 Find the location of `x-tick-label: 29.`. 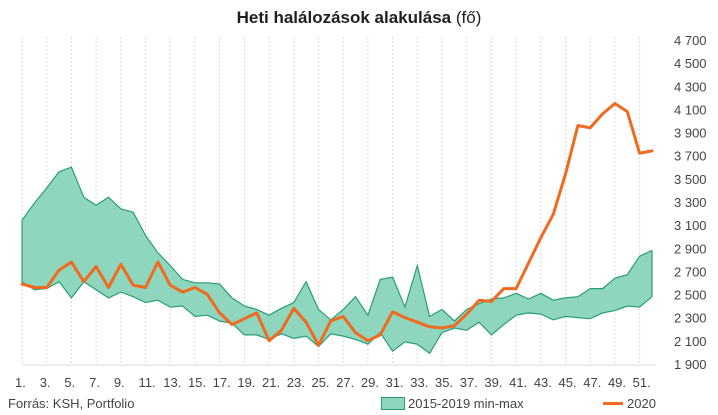

x-tick-label: 29. is located at coordinates (370, 382).